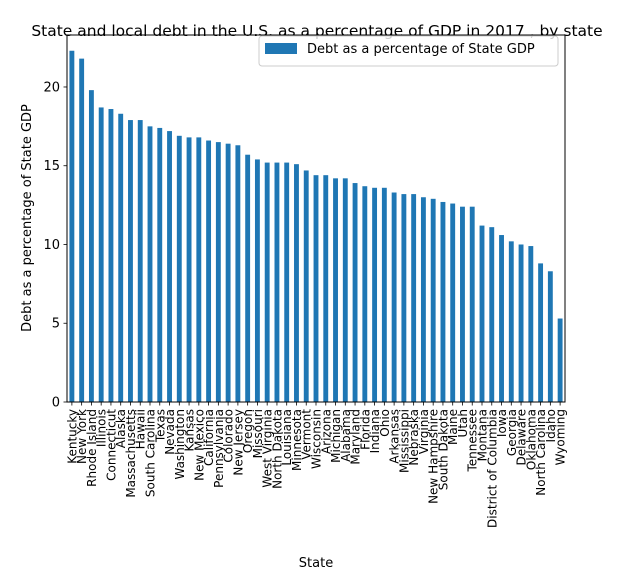 This screenshot has width=631, height=583. Describe the element at coordinates (111, 445) in the screenshot. I see `x-tick-label: Connecticut` at that location.